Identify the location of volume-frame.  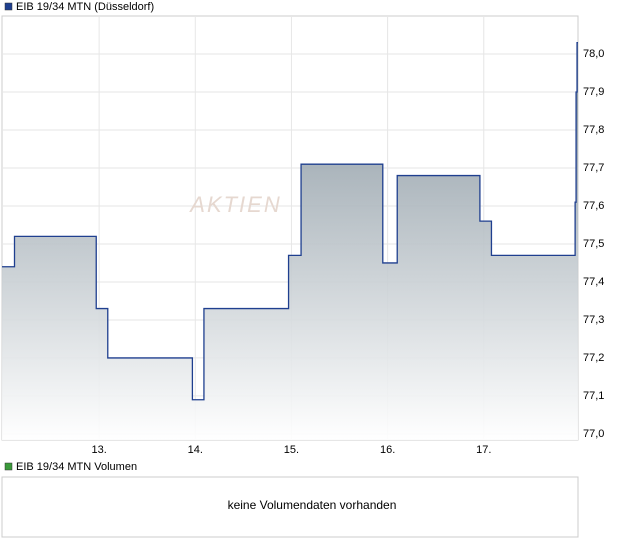
(290, 507).